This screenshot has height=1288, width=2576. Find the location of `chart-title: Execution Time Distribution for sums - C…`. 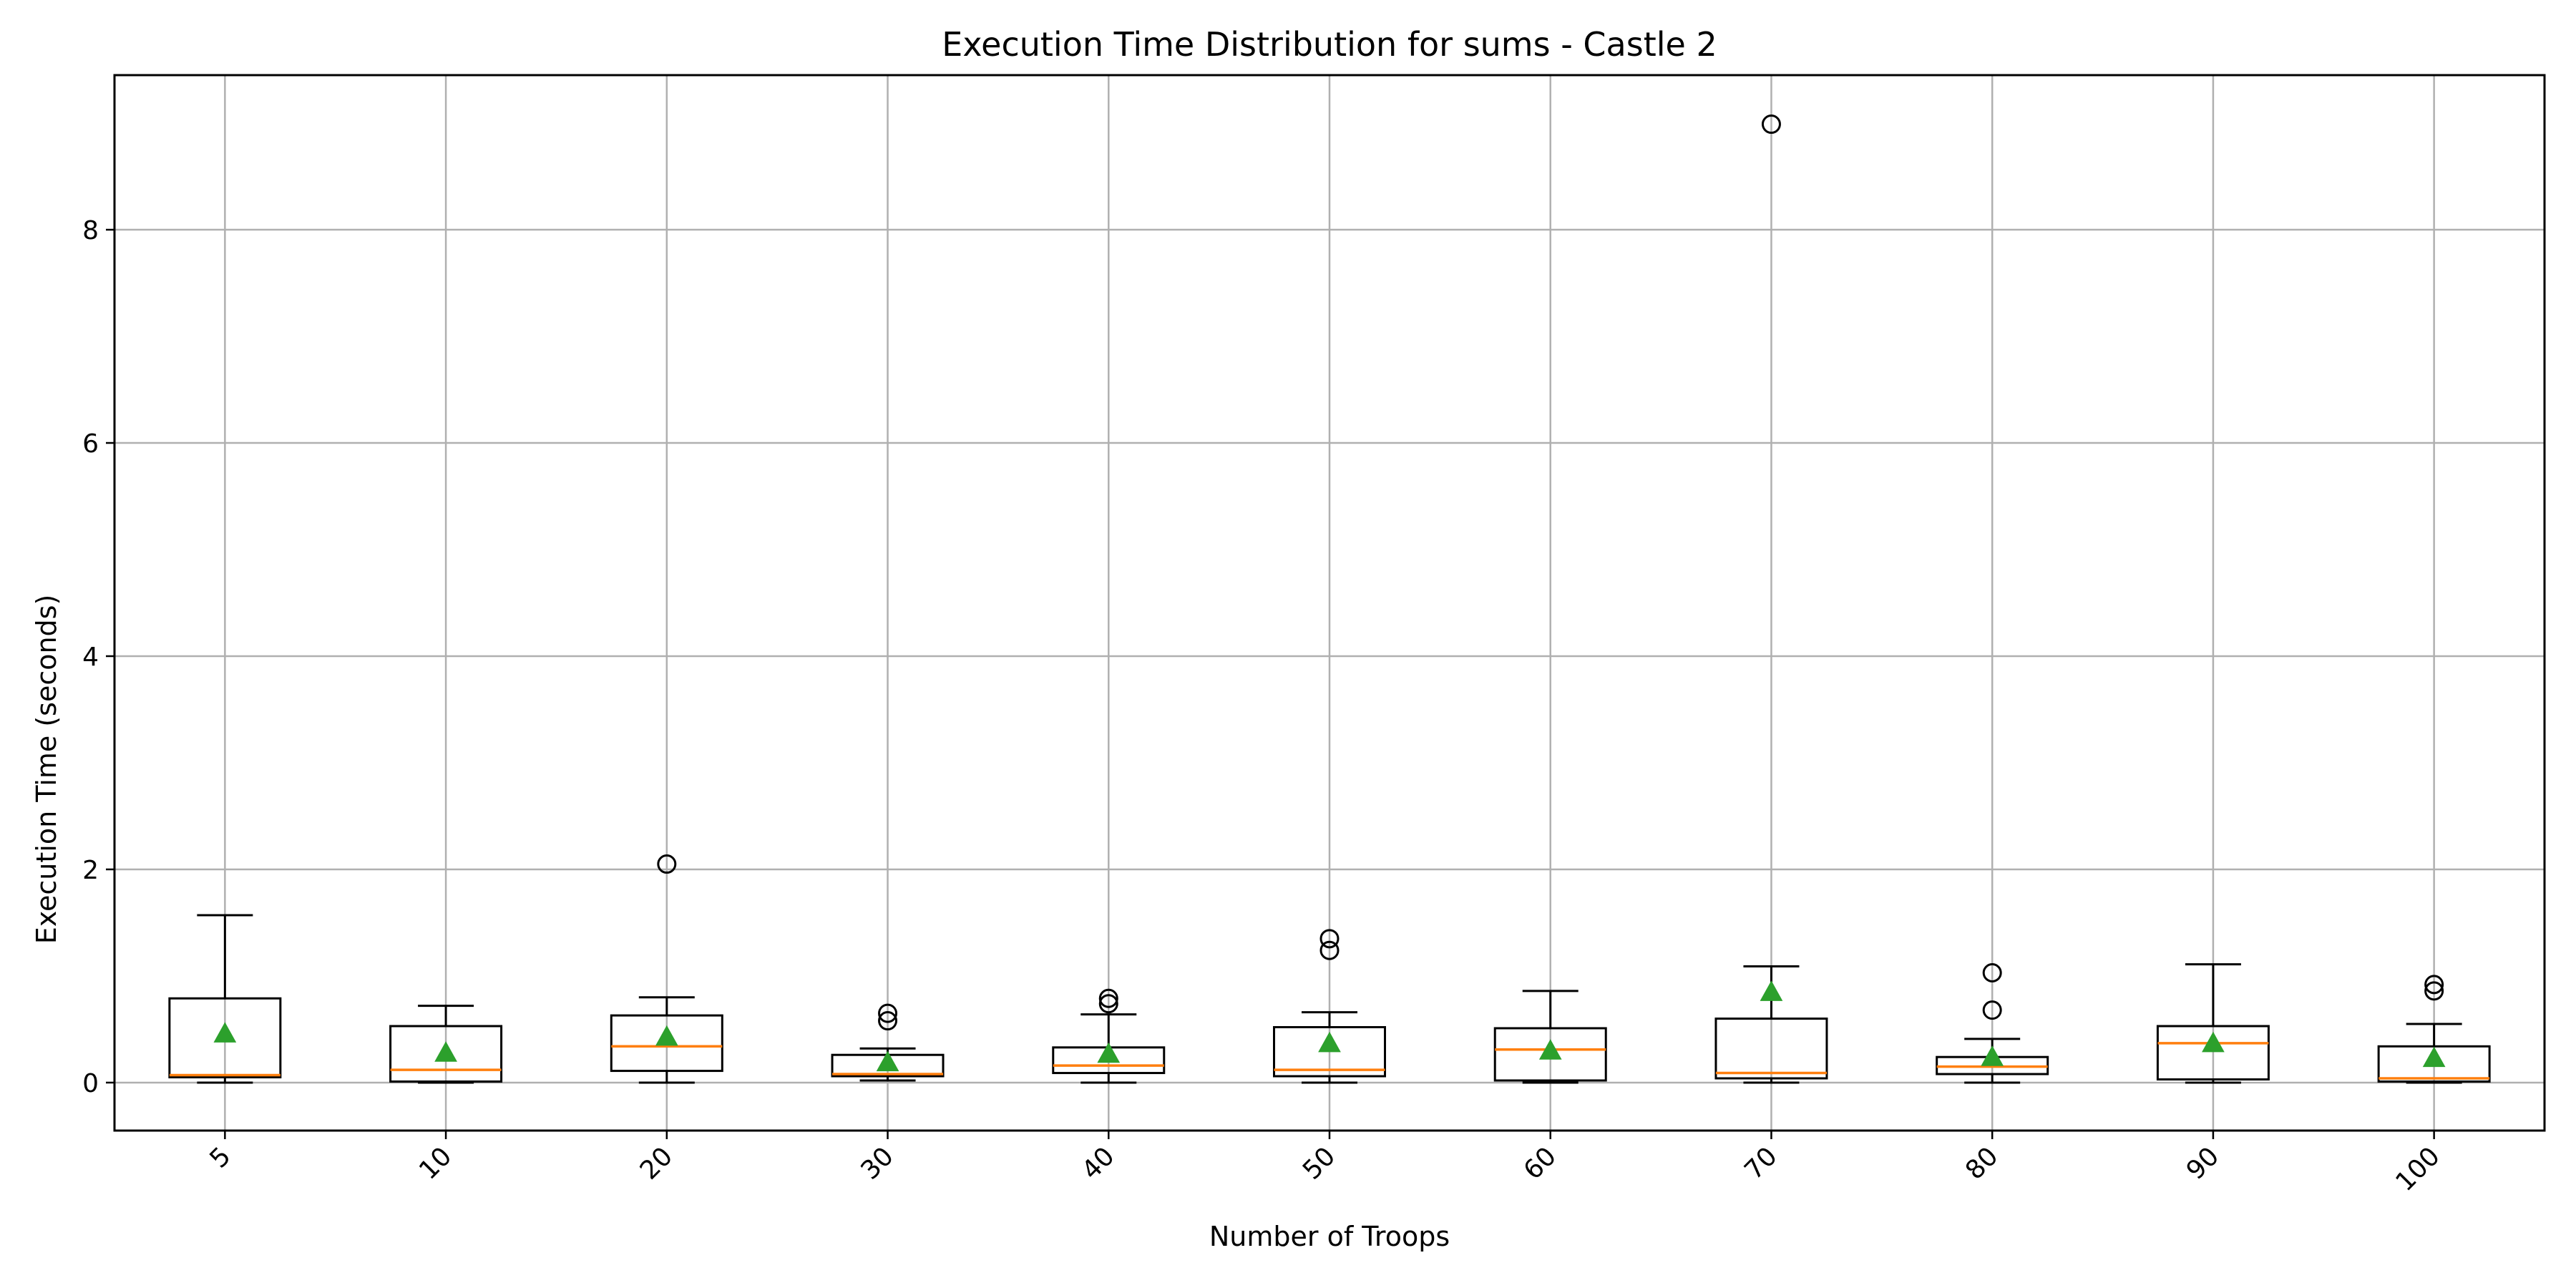

chart-title: Execution Time Distribution for sums - C… is located at coordinates (1329, 44).